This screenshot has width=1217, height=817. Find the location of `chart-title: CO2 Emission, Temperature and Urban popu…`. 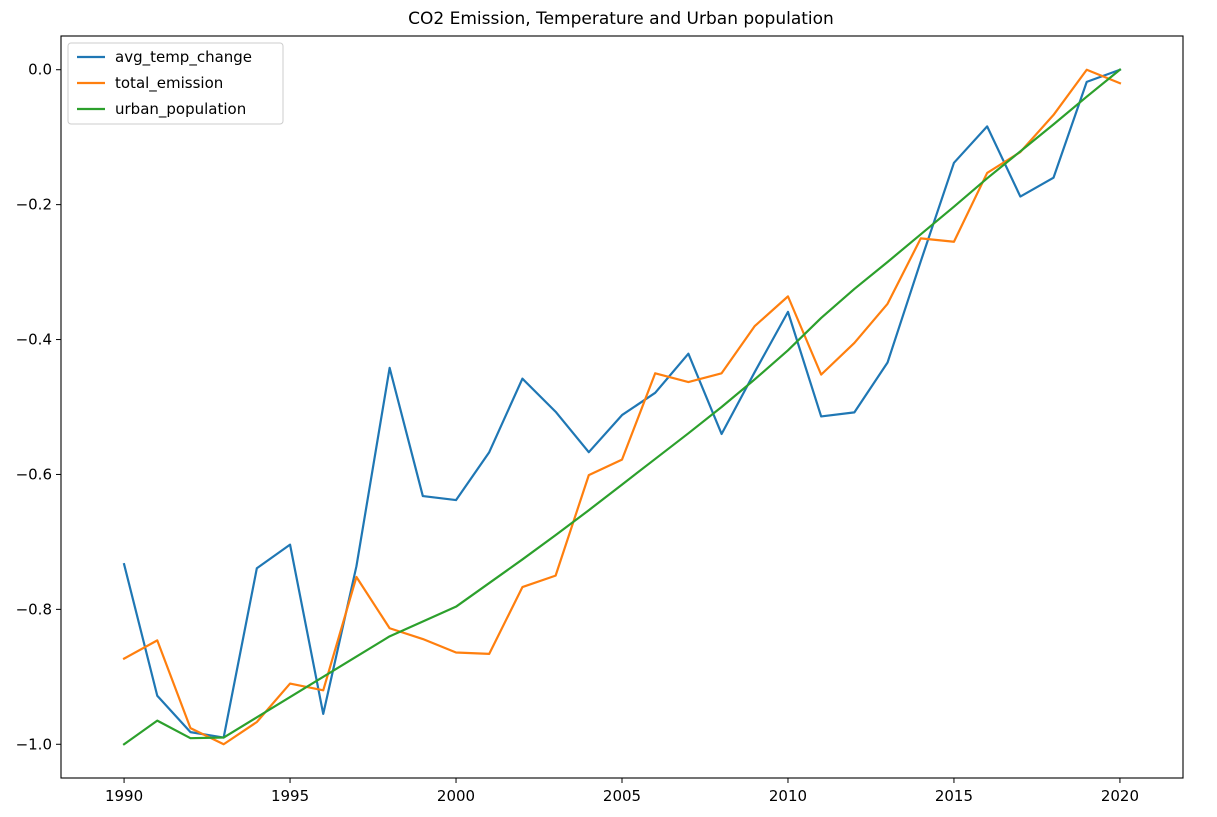

chart-title: CO2 Emission, Temperature and Urban popu… is located at coordinates (621, 19).